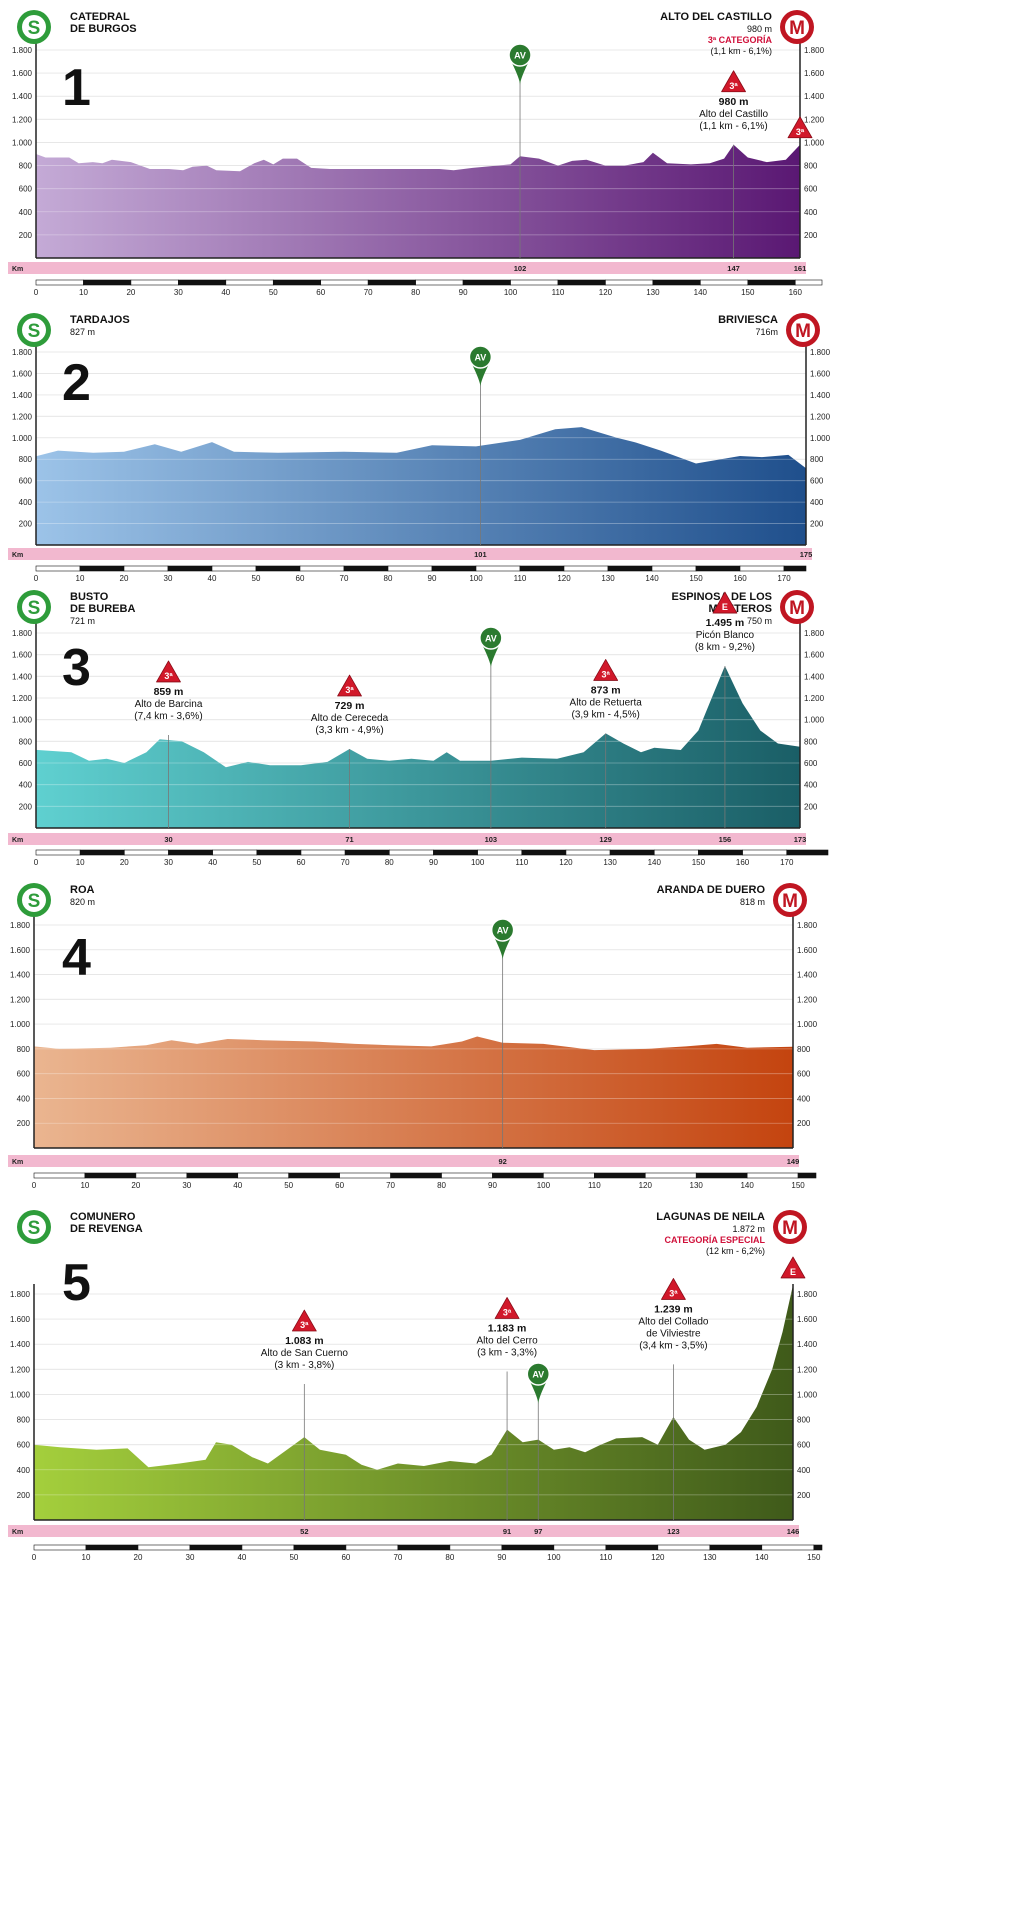  Describe the element at coordinates (103, 1217) in the screenshot. I see `start-name: COMUNERO` at that location.